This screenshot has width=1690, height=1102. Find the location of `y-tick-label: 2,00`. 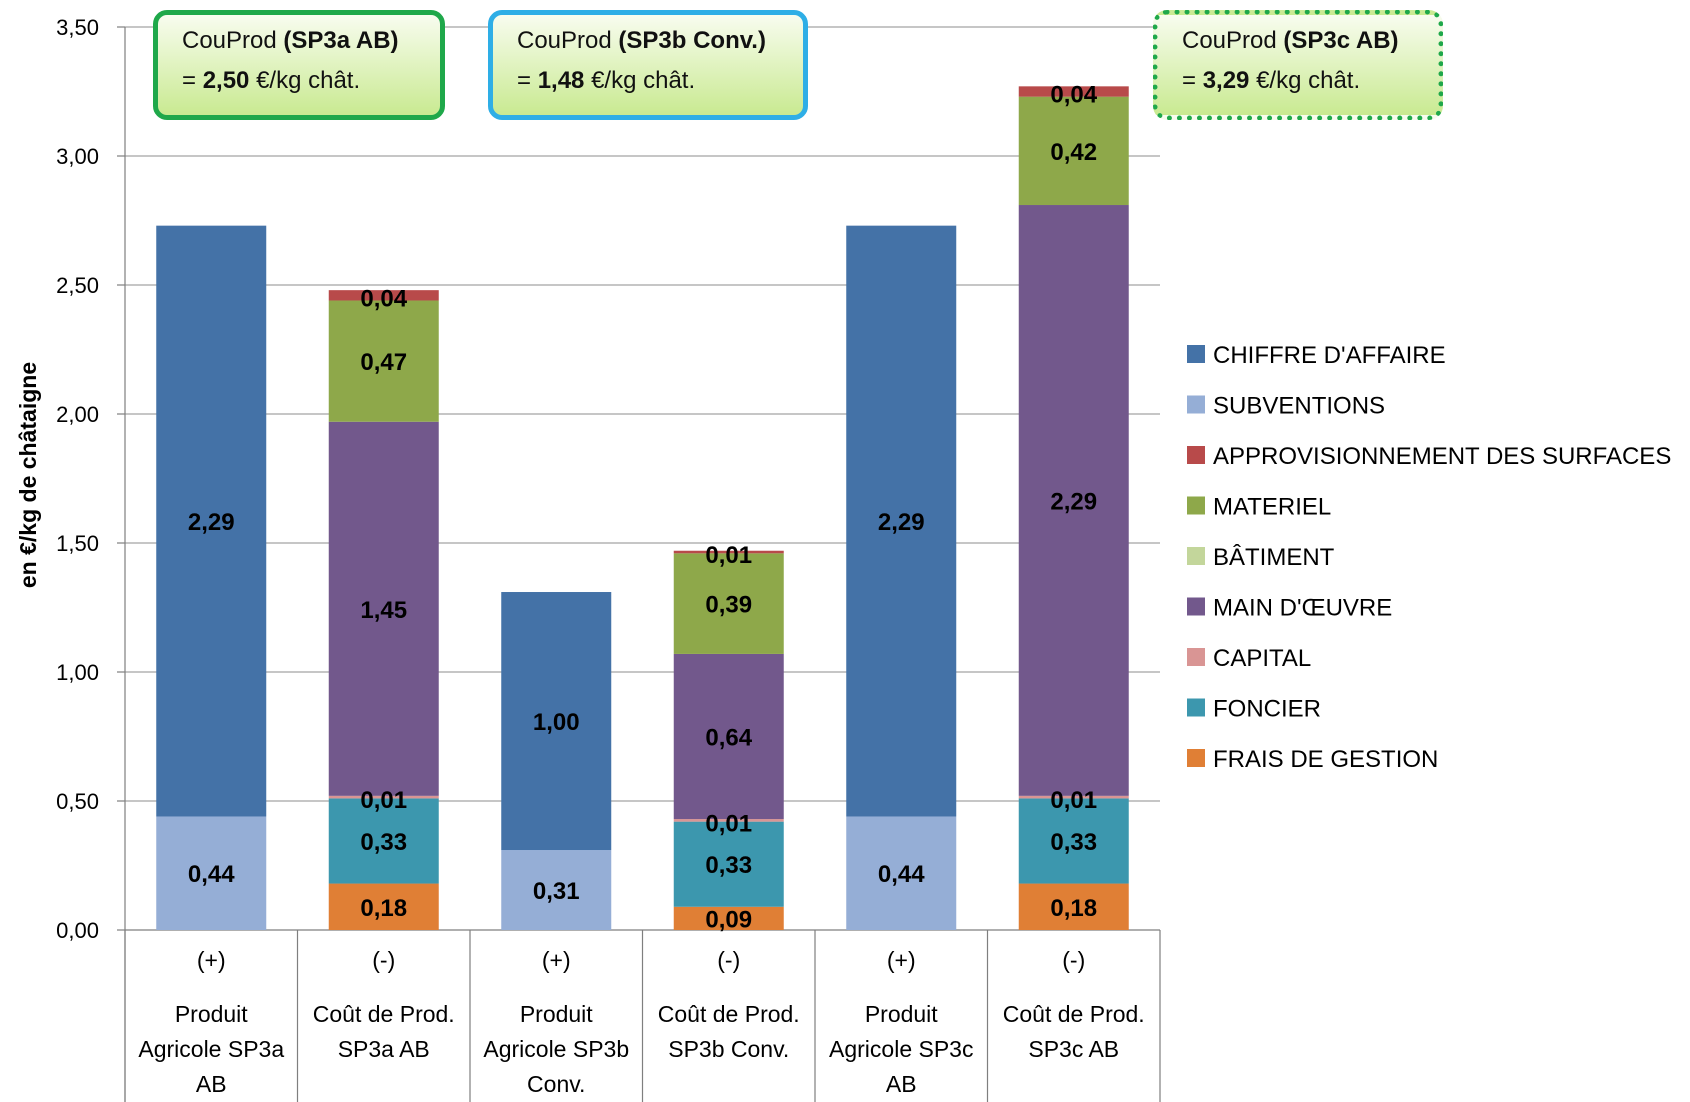

y-tick-label: 2,00 is located at coordinates (77, 414).